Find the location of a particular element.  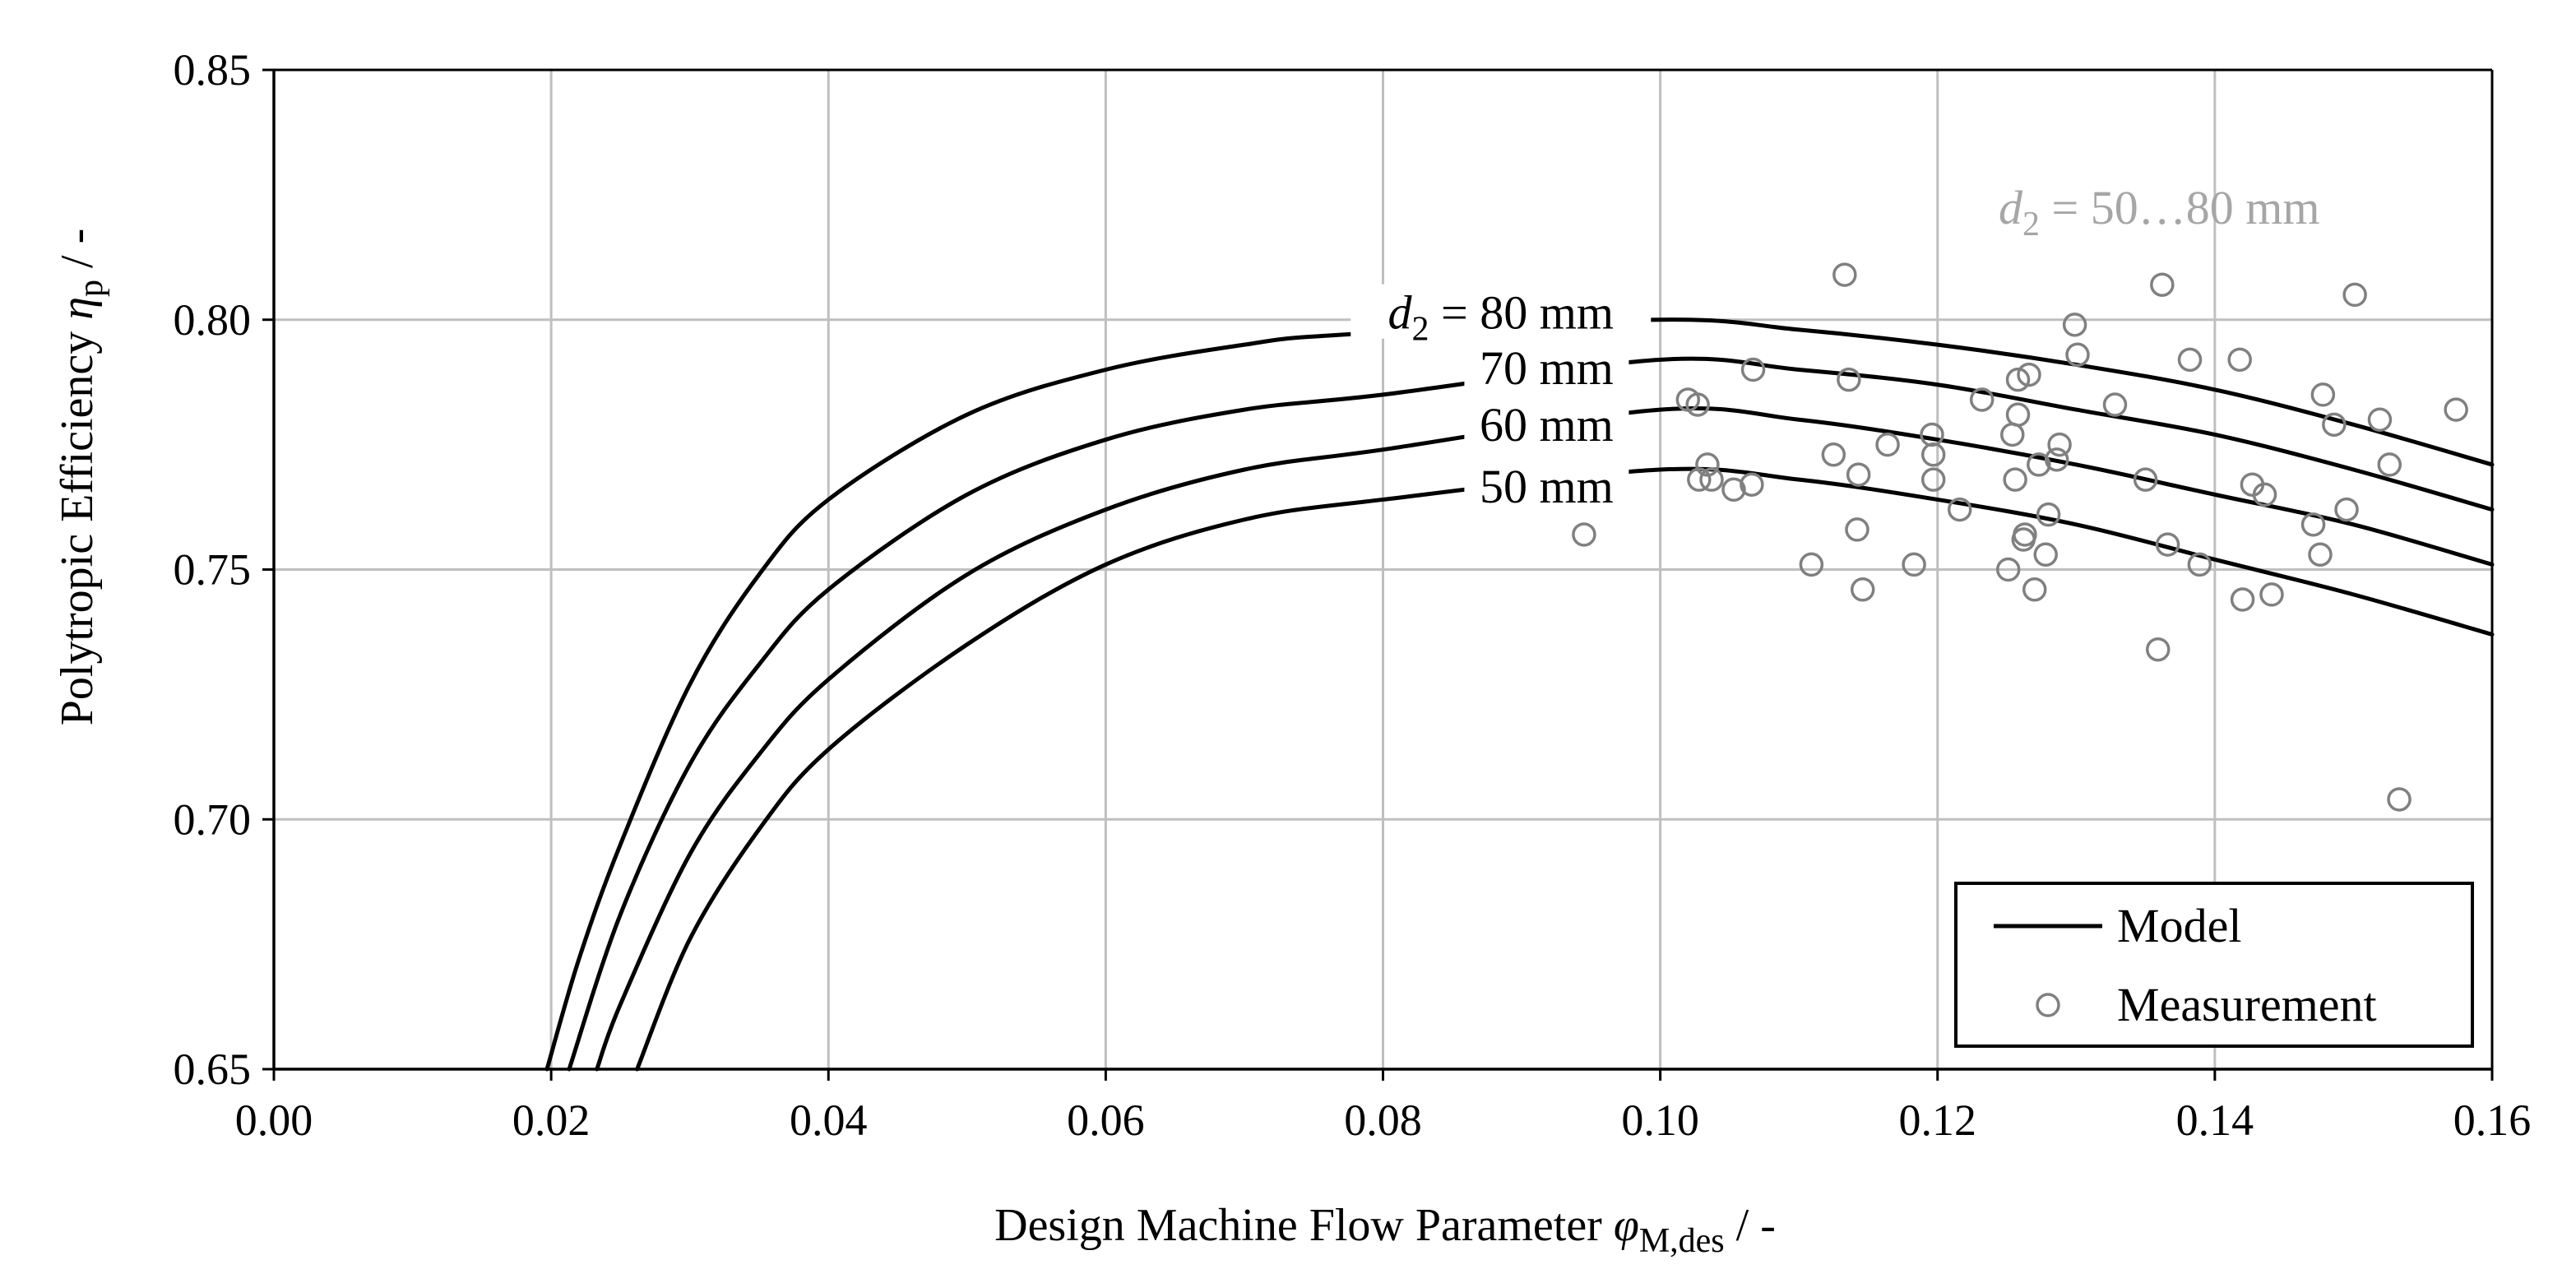

x-tick-label: 0.00 is located at coordinates (274, 1120).